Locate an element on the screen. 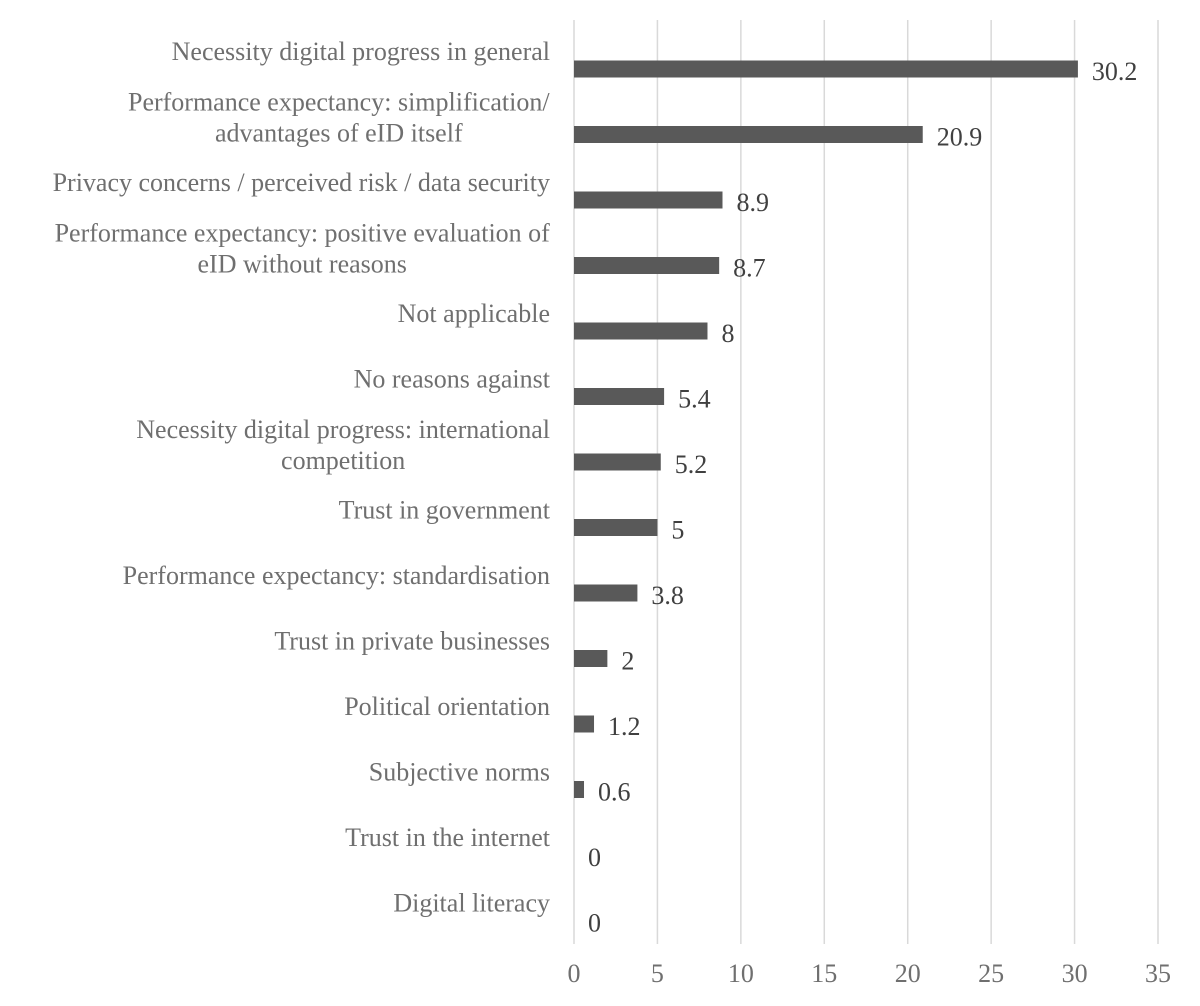 The width and height of the screenshot is (1200, 1006). data-label: 3.8 is located at coordinates (667, 595).